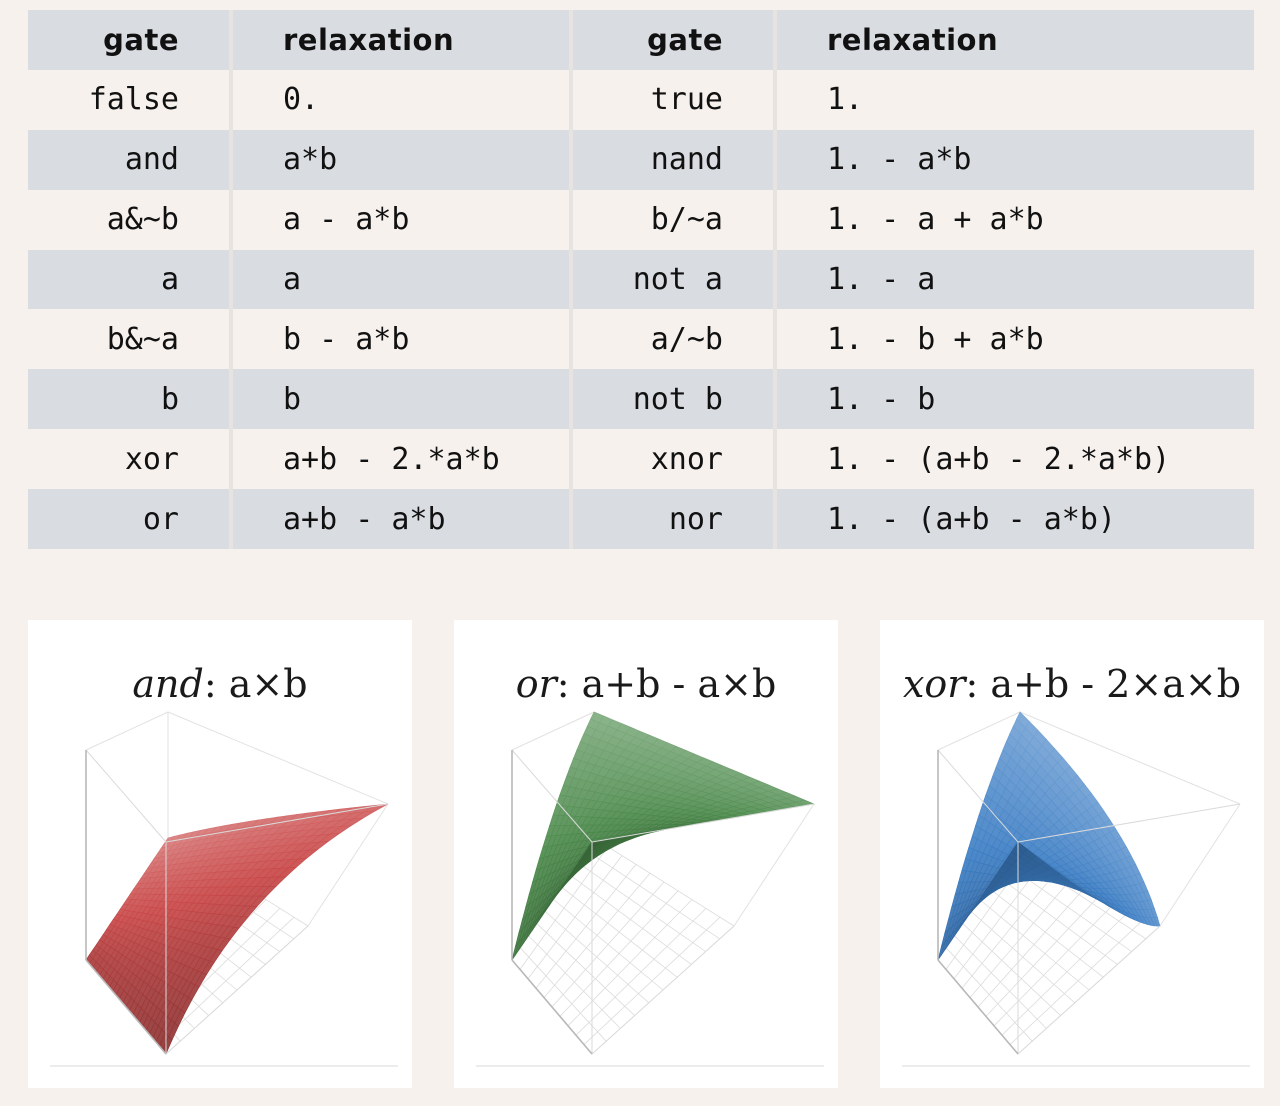 Image resolution: width=1280 pixels, height=1106 pixels. What do you see at coordinates (128, 159) in the screenshot?
I see `gate-cell: and` at bounding box center [128, 159].